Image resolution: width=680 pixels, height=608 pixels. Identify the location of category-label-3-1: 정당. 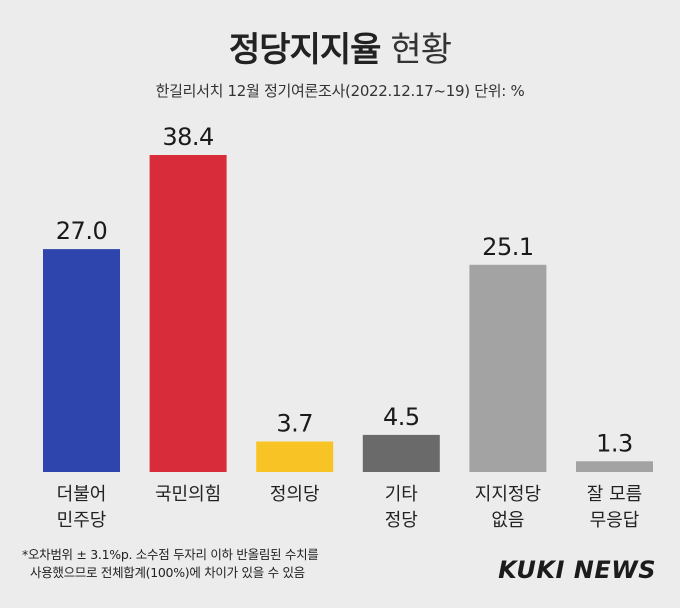
(401, 520).